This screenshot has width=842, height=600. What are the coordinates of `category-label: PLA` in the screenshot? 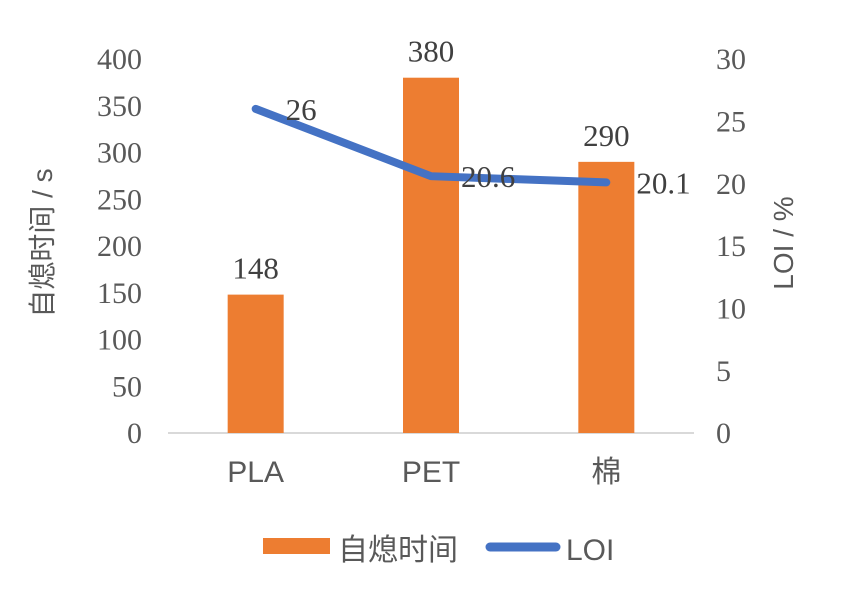 It's located at (255, 472).